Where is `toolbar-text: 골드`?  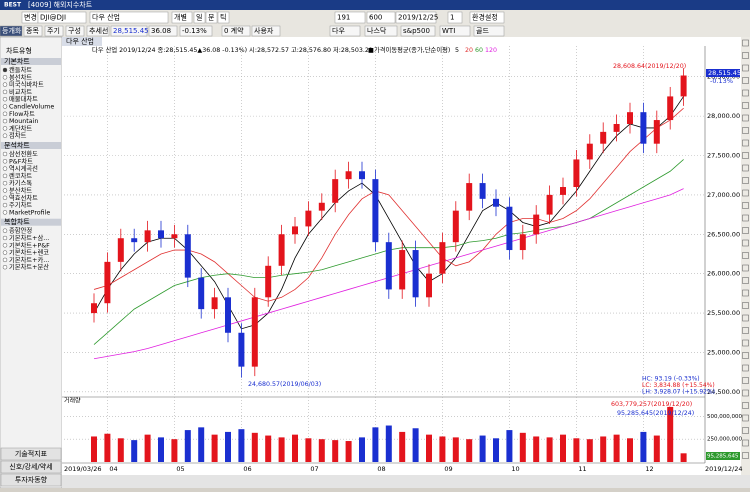
toolbar-text: 골드 is located at coordinates (482, 31).